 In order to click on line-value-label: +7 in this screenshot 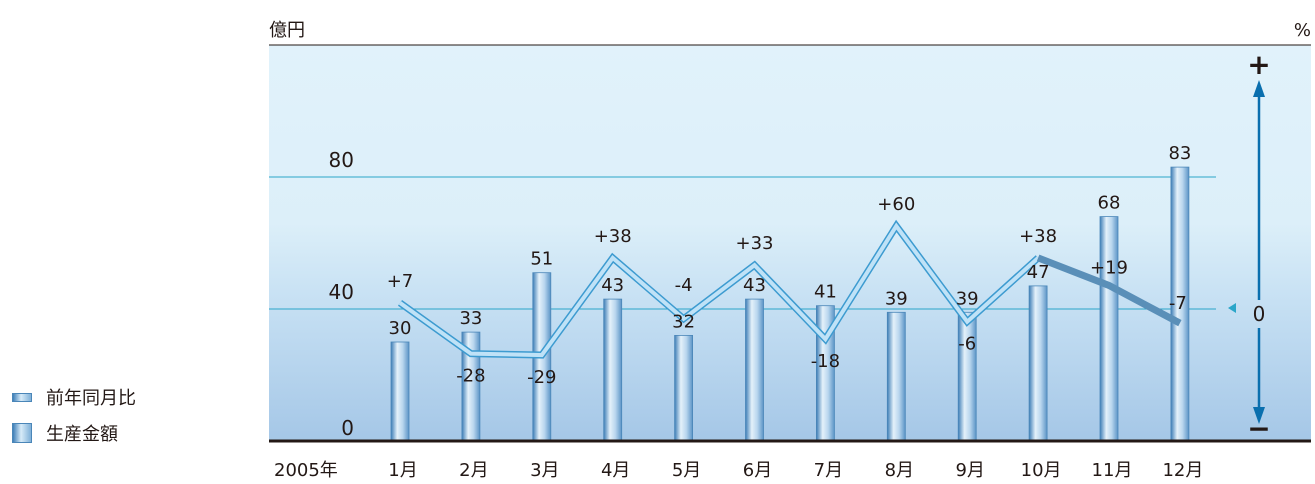, I will do `click(400, 281)`.